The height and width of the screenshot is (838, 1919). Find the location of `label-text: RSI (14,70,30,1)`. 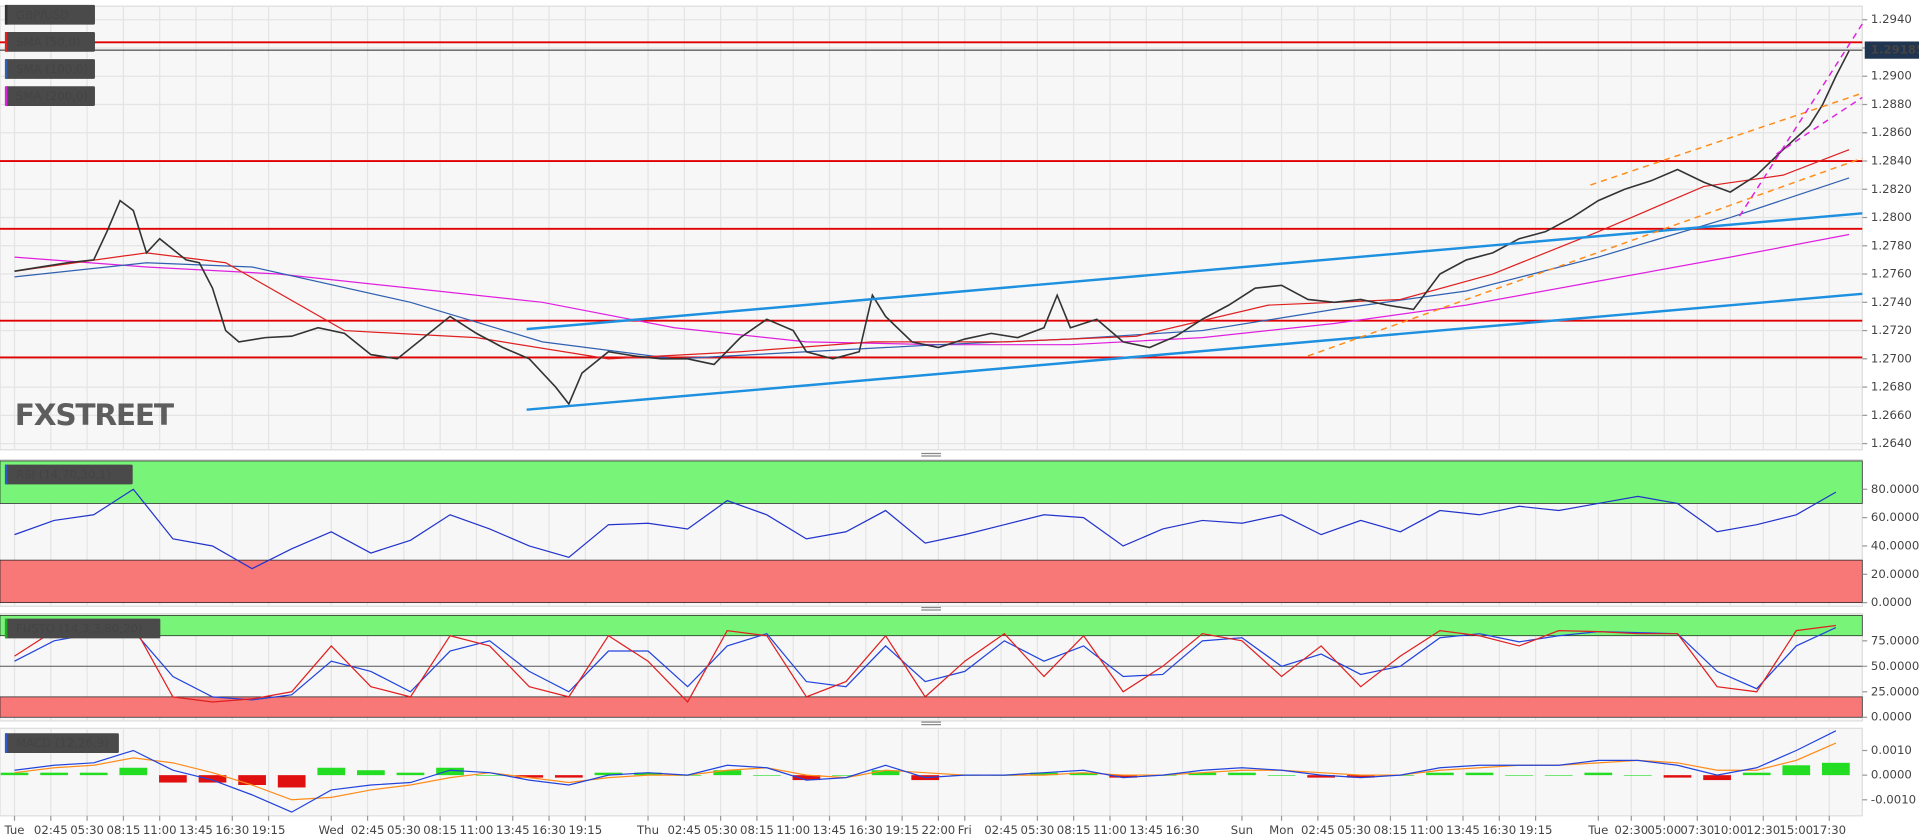

label-text: RSI (14,70,30,1) is located at coordinates (63, 475).